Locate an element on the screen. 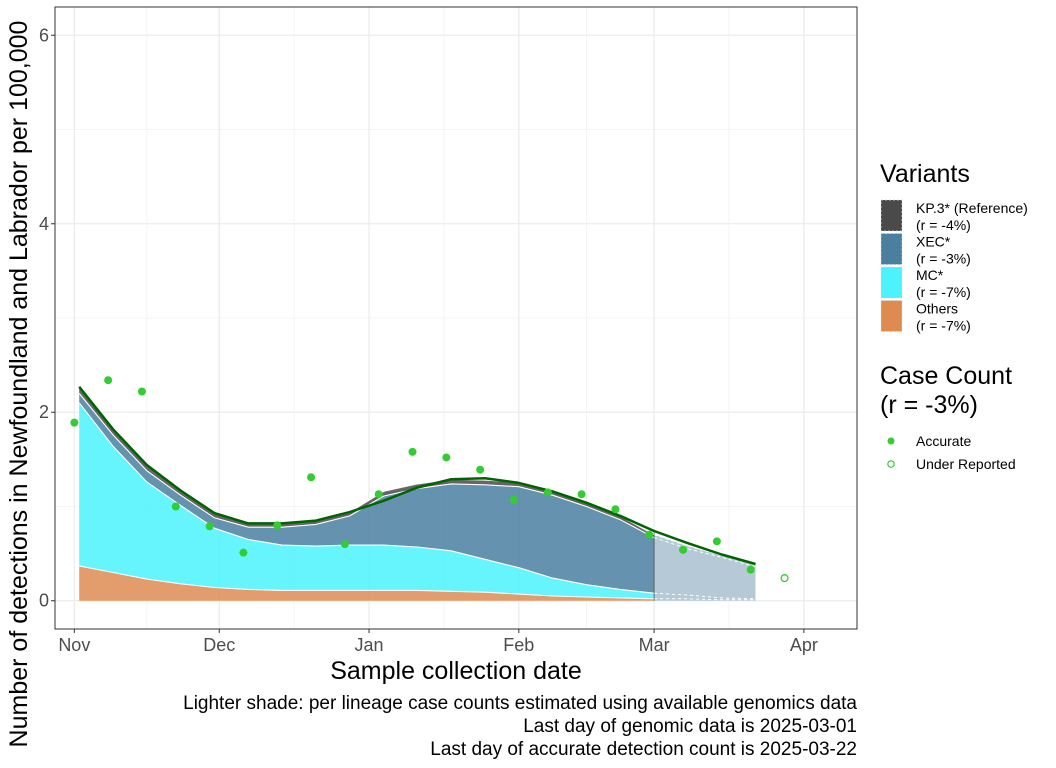  area-mc is located at coordinates (367, 500).